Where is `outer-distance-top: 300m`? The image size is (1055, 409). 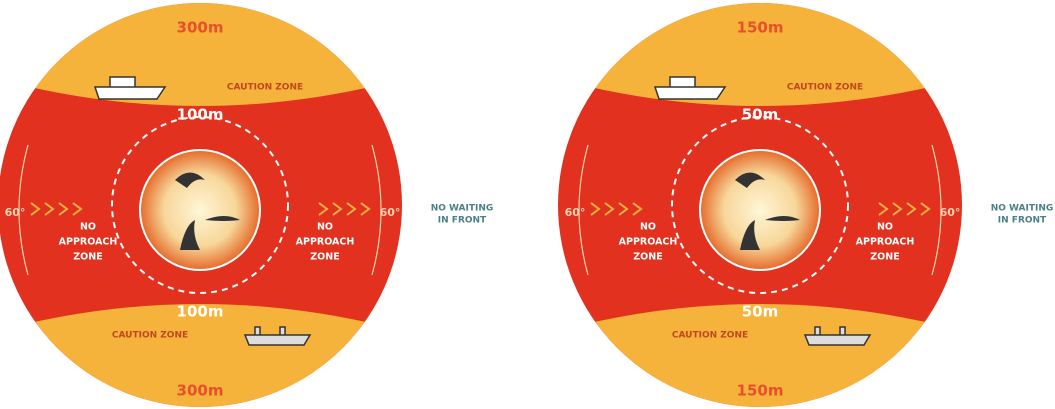 outer-distance-top: 300m is located at coordinates (200, 28).